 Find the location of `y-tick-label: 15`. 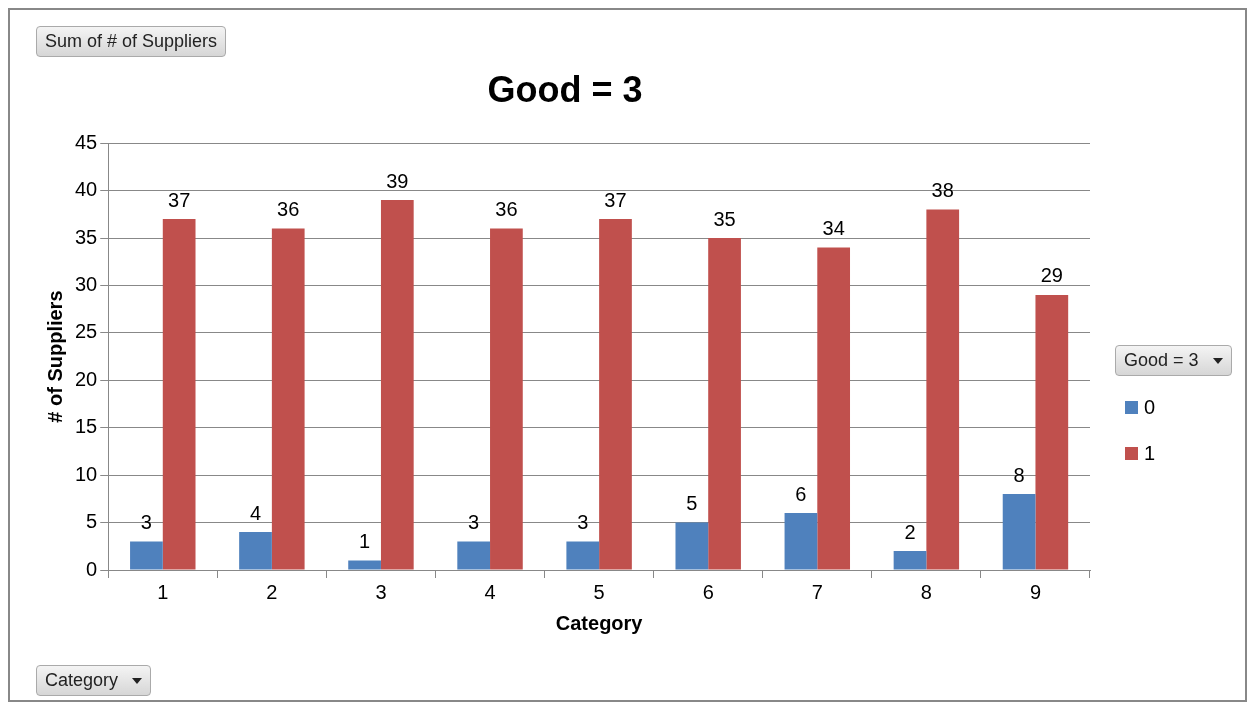

y-tick-label: 15 is located at coordinates (86, 426).